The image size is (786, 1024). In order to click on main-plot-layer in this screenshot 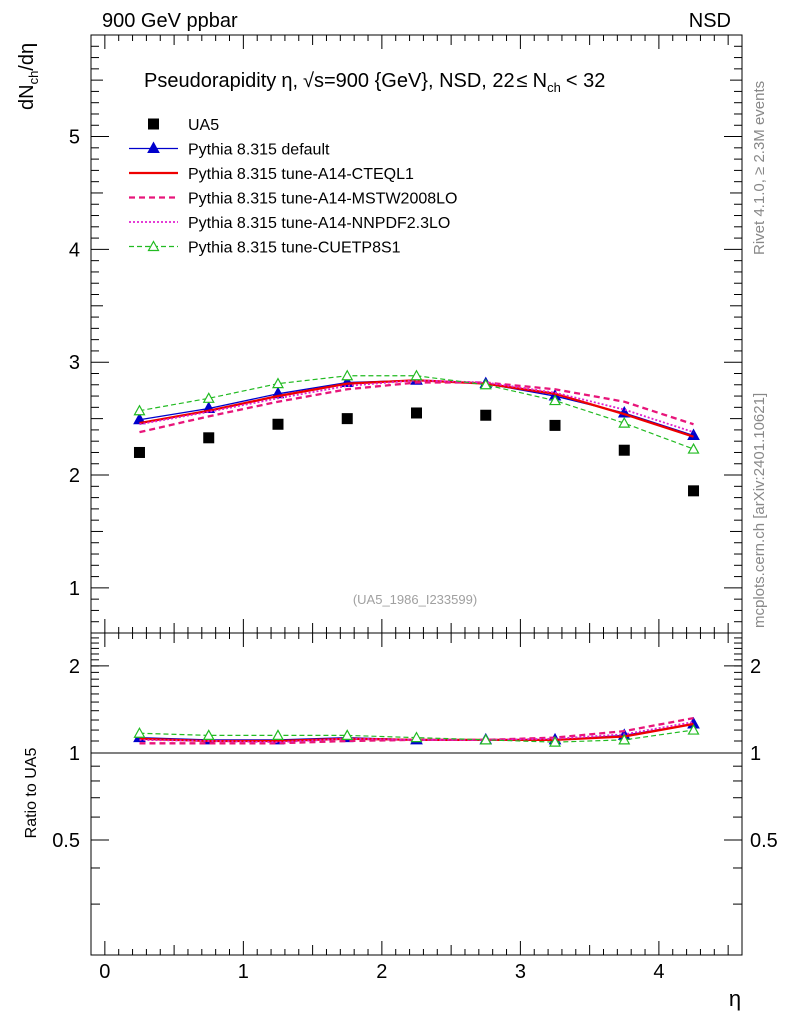, I will do `click(416, 433)`.